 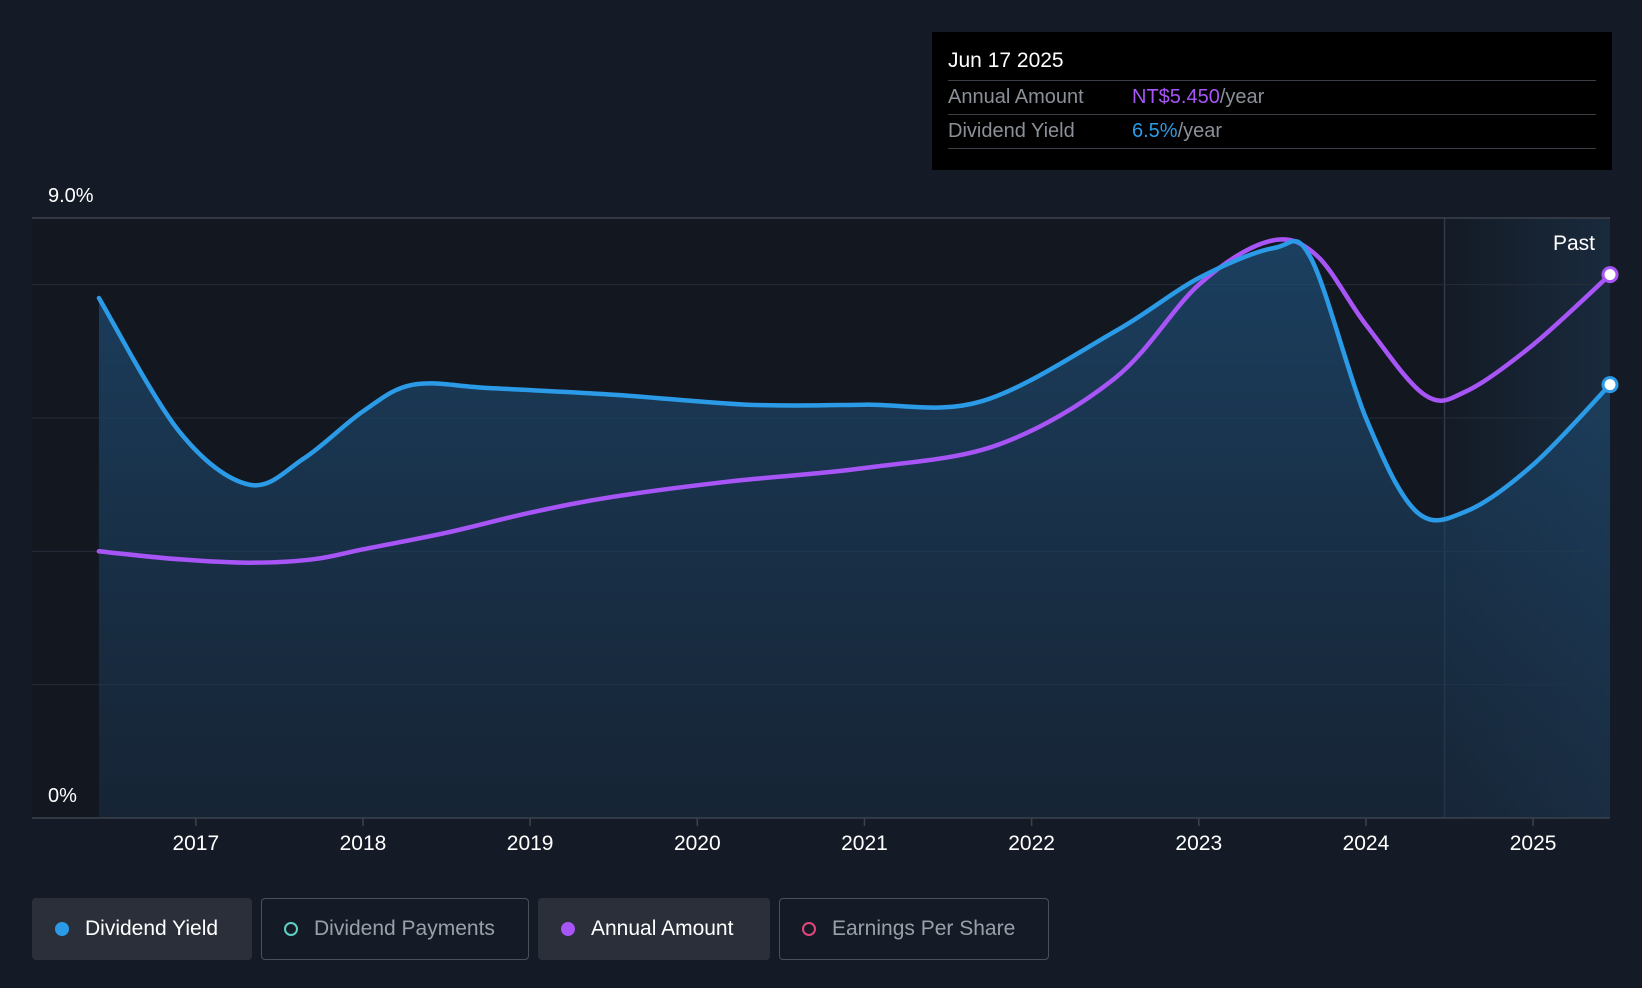 I want to click on x-tick-label: 2022, so click(x=1031, y=843).